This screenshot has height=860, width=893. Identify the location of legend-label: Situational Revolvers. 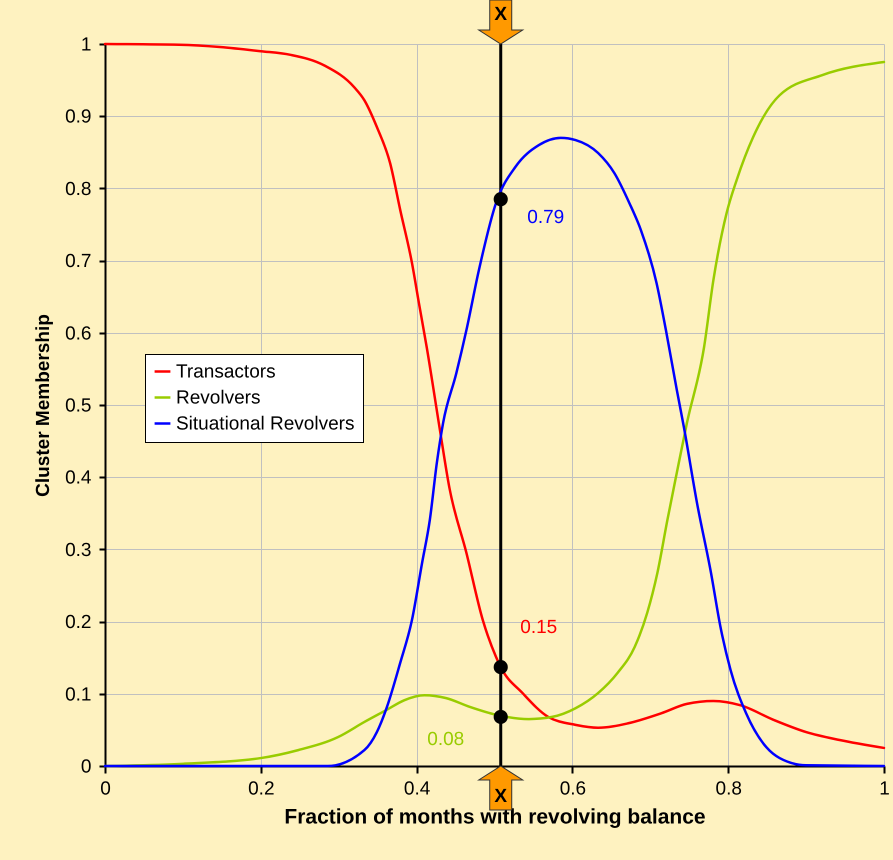
(265, 424).